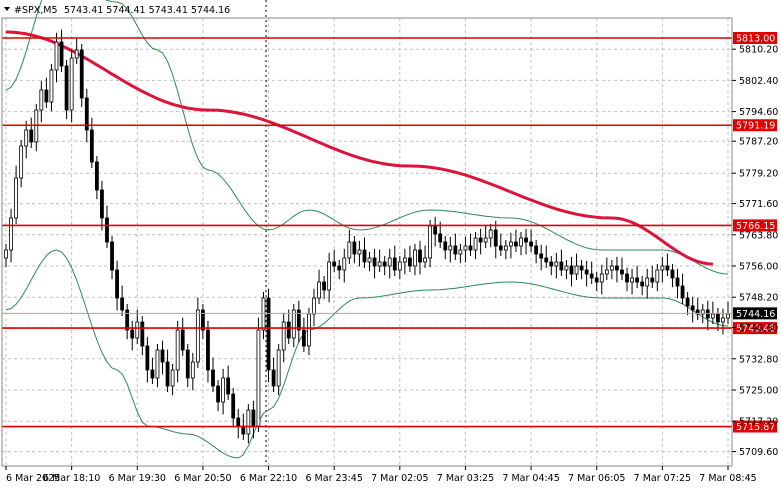 The width and height of the screenshot is (781, 493). What do you see at coordinates (7, 9) in the screenshot?
I see `symbol-dropdown-icon` at bounding box center [7, 9].